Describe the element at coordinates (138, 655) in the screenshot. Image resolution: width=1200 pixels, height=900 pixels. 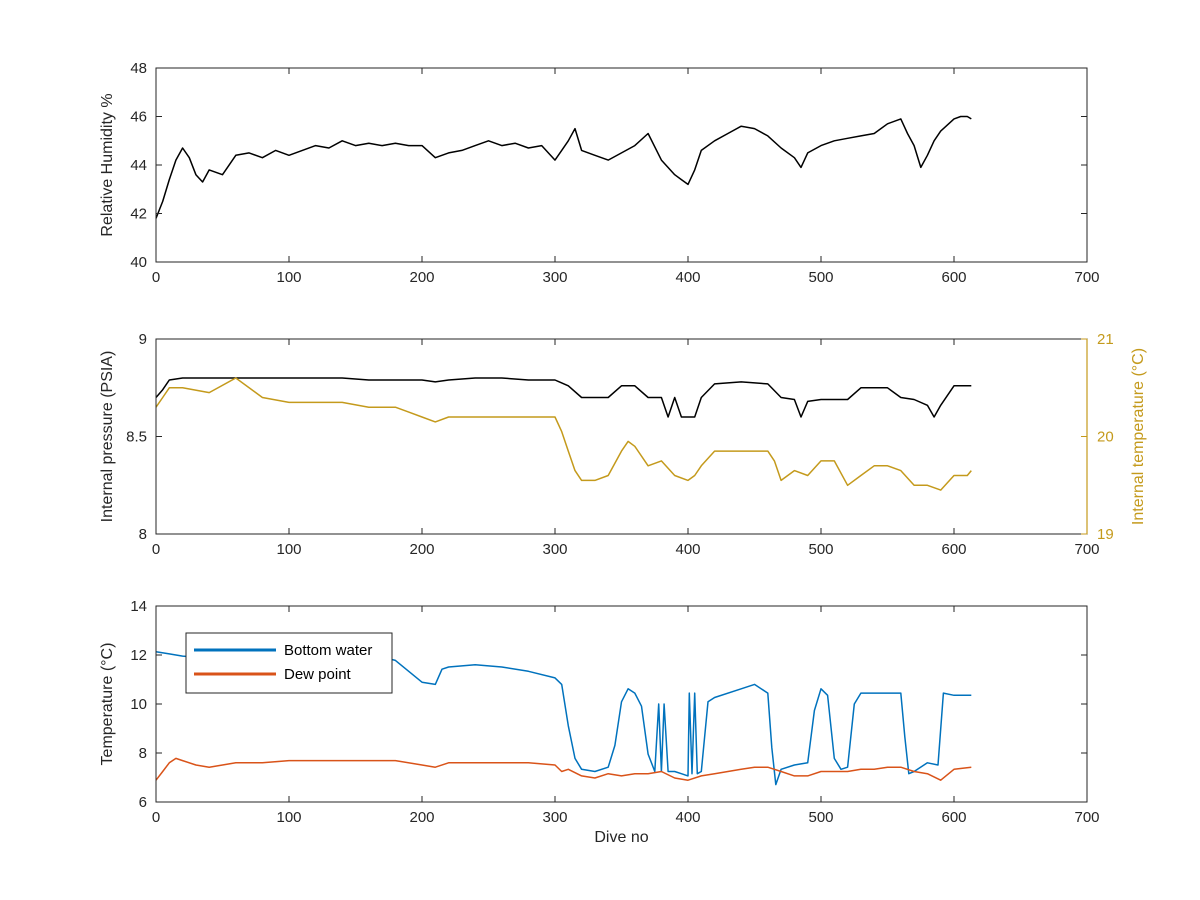
I see `y-tick-label: 12` at that location.